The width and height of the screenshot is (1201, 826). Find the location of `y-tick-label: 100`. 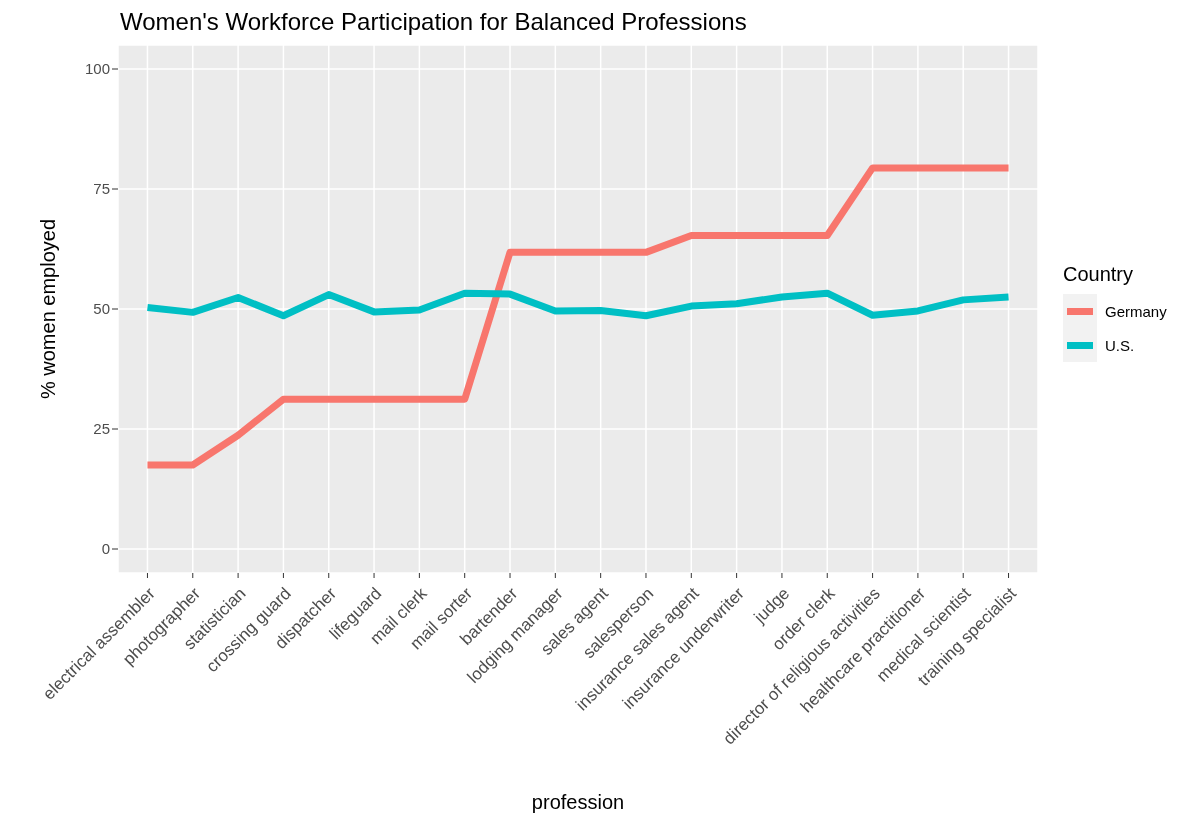

y-tick-label: 100 is located at coordinates (97, 69).